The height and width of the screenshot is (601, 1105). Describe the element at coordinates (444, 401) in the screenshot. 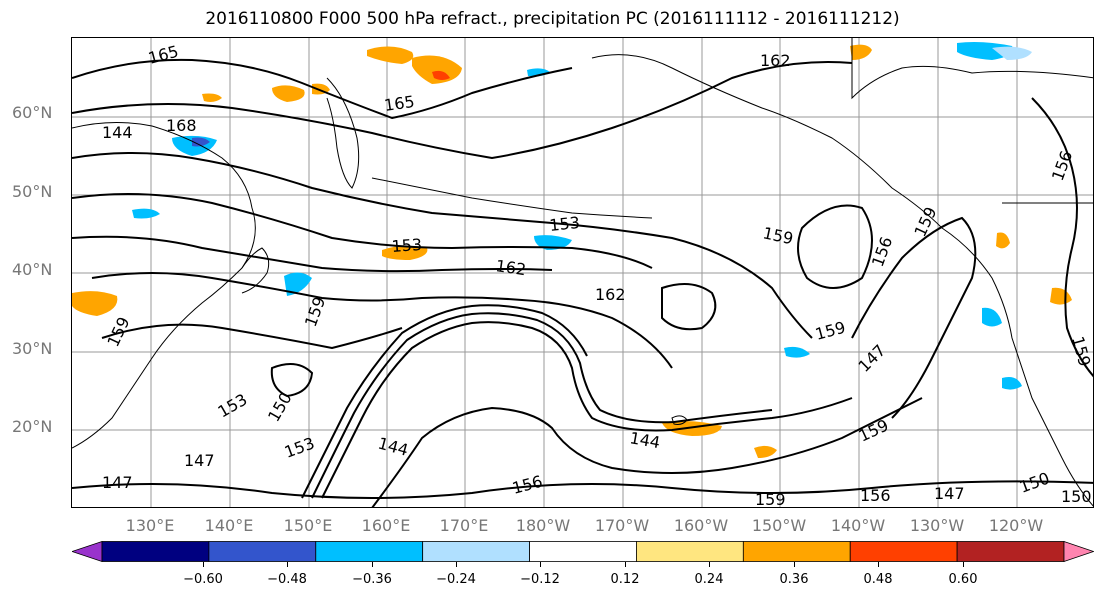

I see `contour-jet-band` at that location.